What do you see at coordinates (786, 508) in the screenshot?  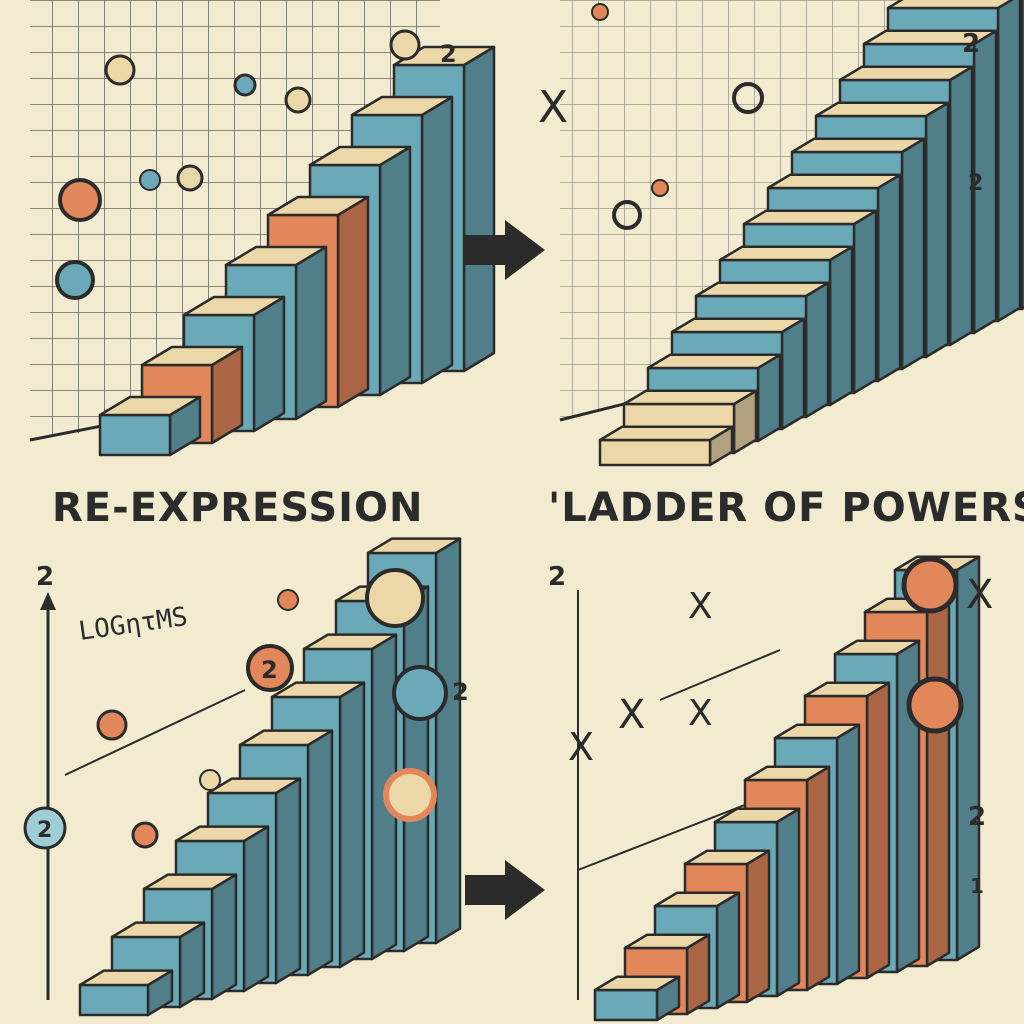 I see `caption-ladder-of-powers: 'LADDER OF POWERS` at bounding box center [786, 508].